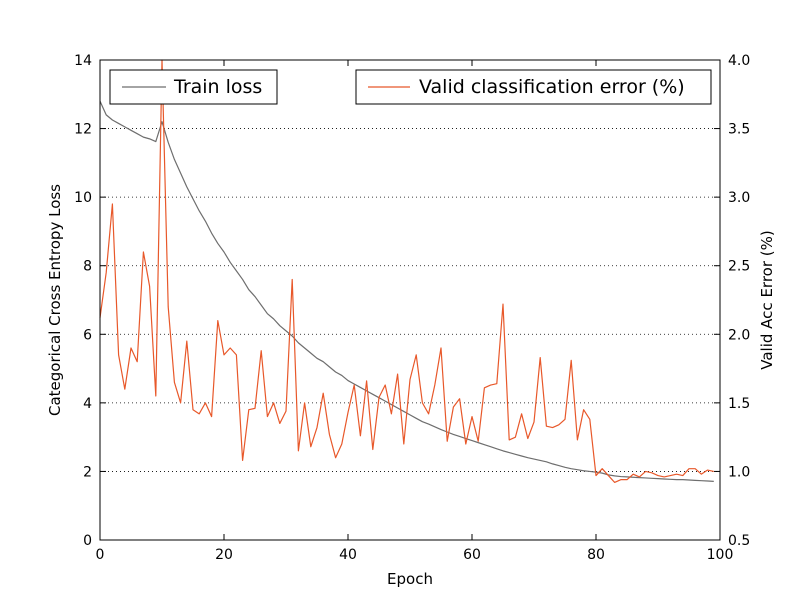 Image resolution: width=800 pixels, height=600 pixels. I want to click on y-left-tick-label: 6, so click(87, 335).